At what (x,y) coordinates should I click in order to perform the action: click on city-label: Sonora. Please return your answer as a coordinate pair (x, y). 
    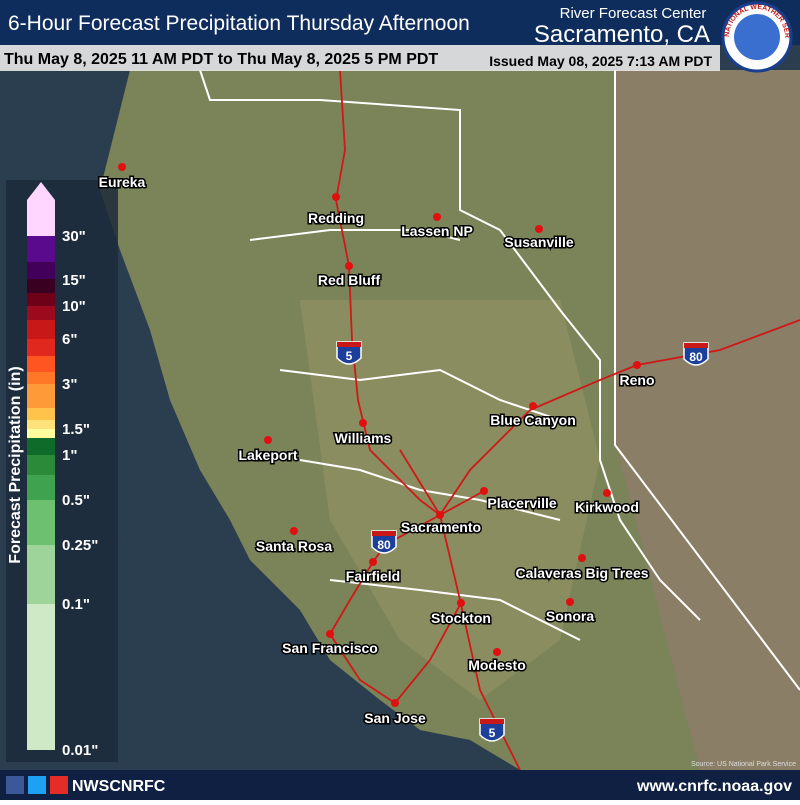
    Looking at the image, I should click on (570, 616).